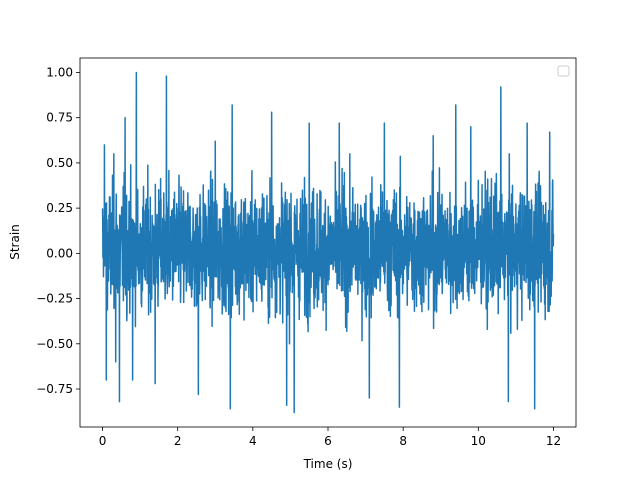 The image size is (640, 480). I want to click on x-tick-label: 12, so click(553, 441).